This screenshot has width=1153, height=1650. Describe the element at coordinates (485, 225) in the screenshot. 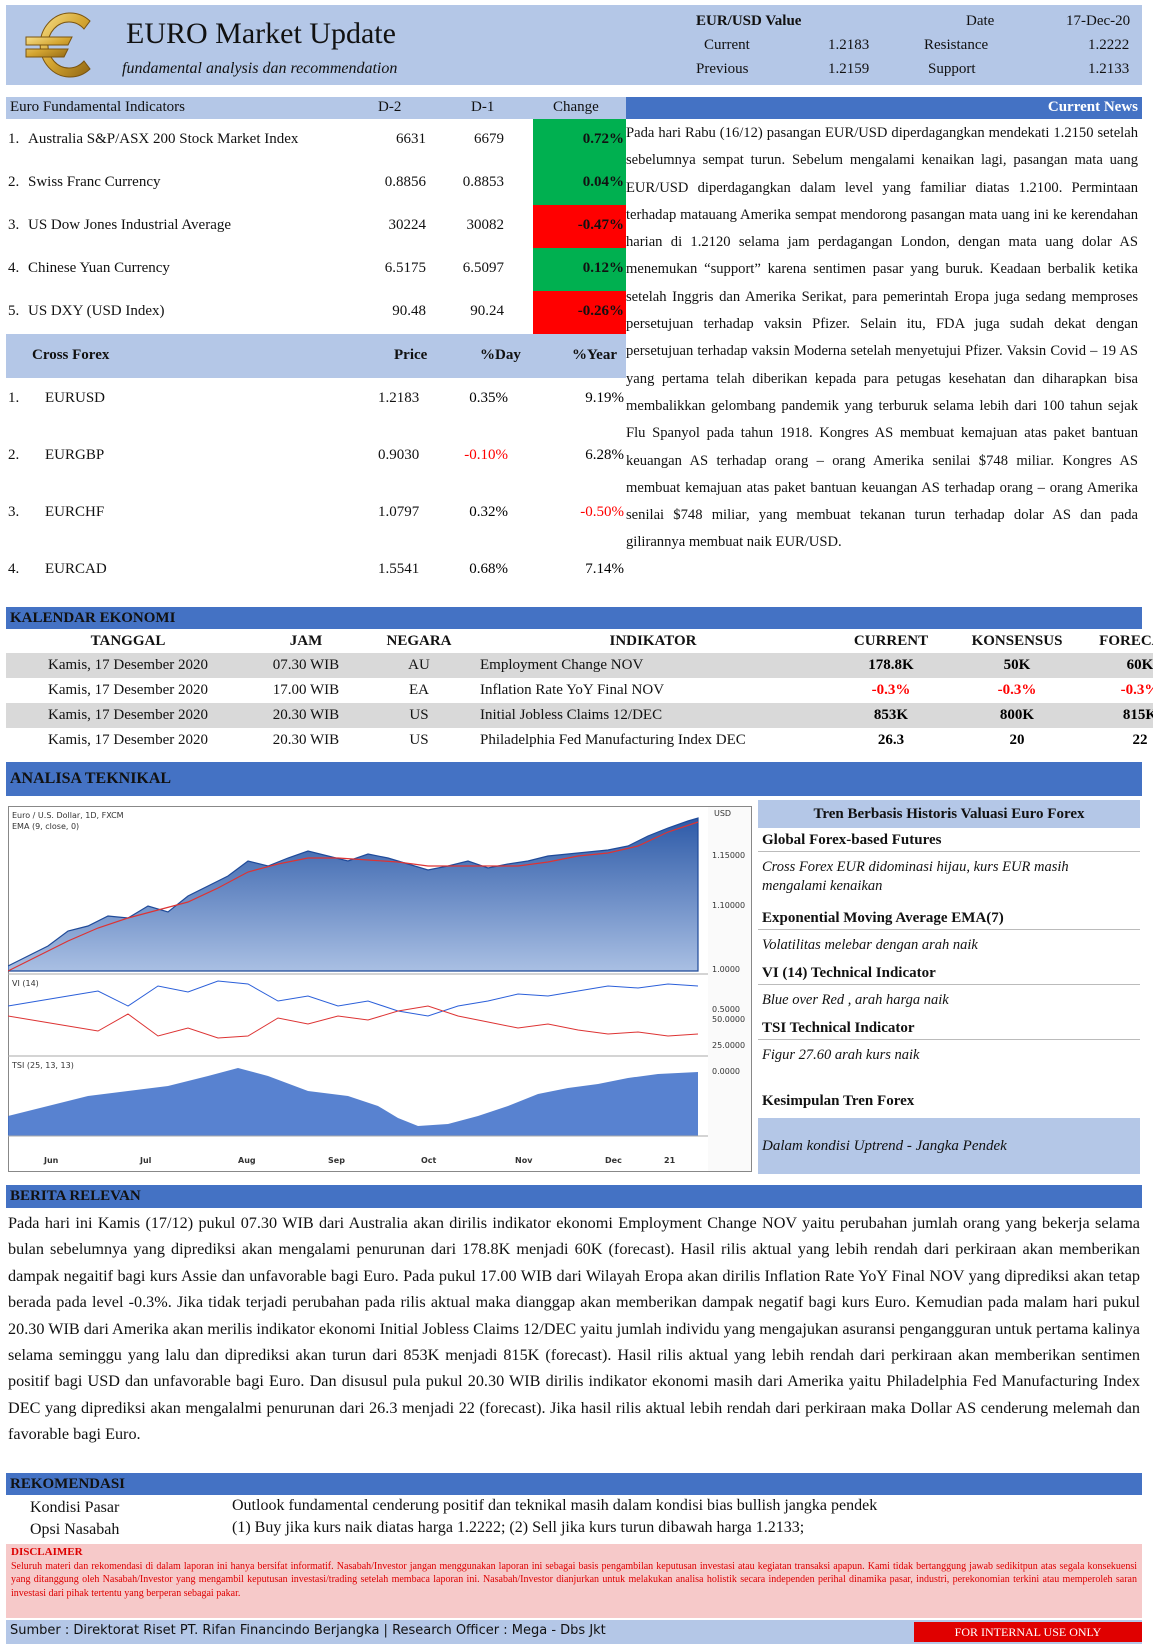

I see `value: 30082` at that location.